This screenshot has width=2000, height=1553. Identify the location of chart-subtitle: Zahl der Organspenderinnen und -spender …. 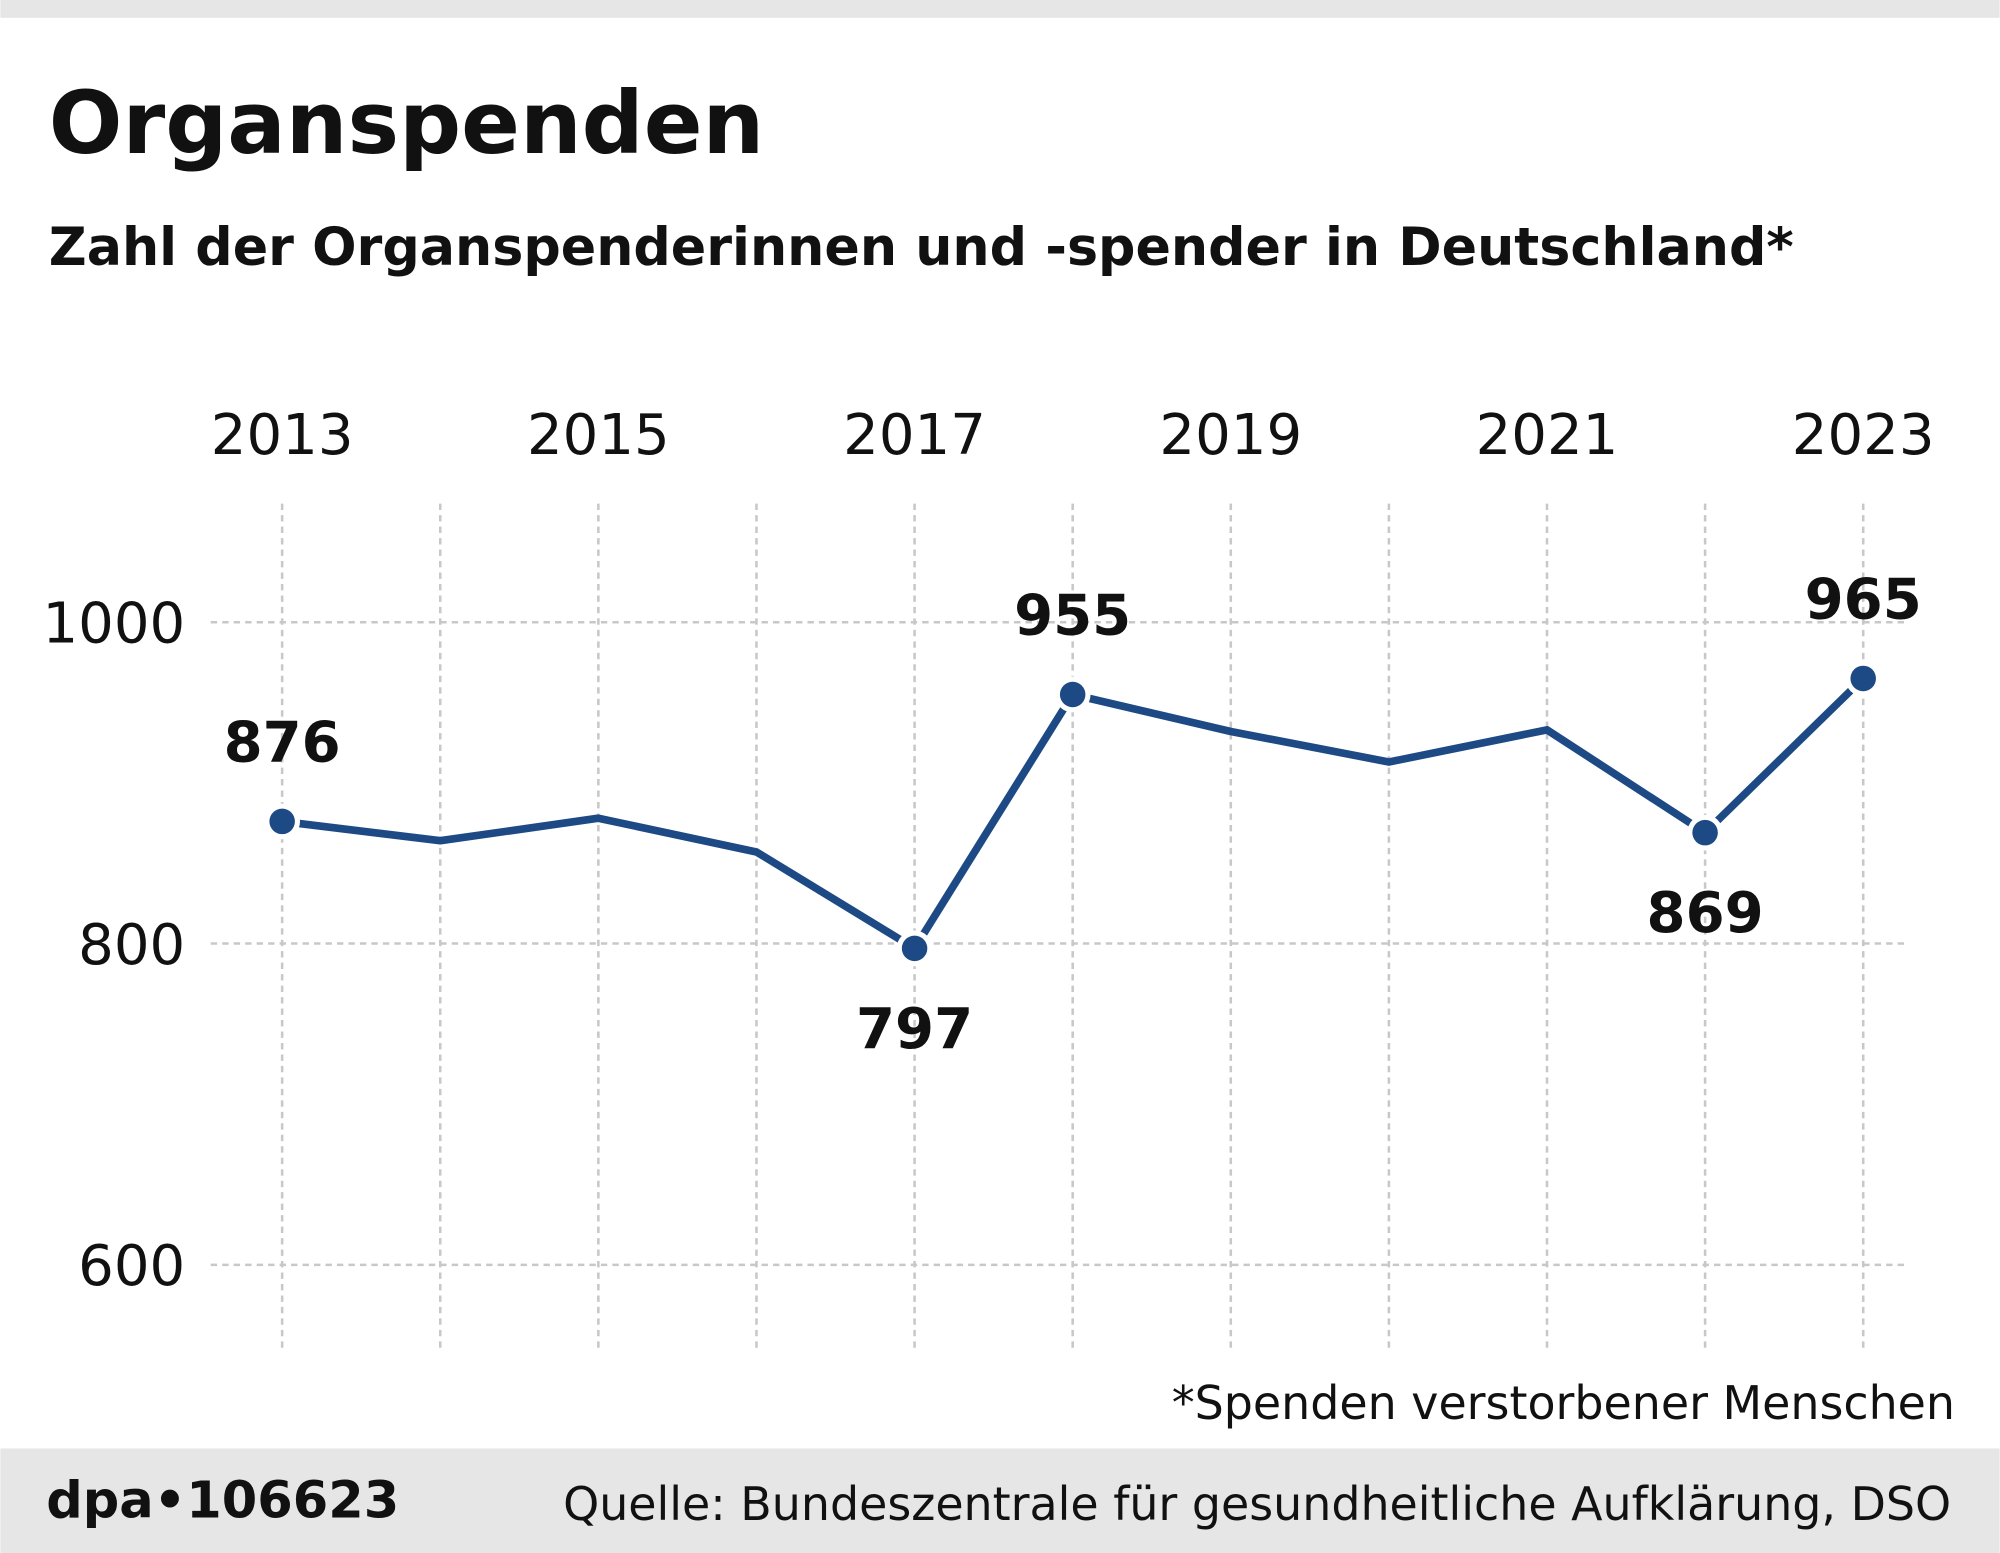
(921, 247).